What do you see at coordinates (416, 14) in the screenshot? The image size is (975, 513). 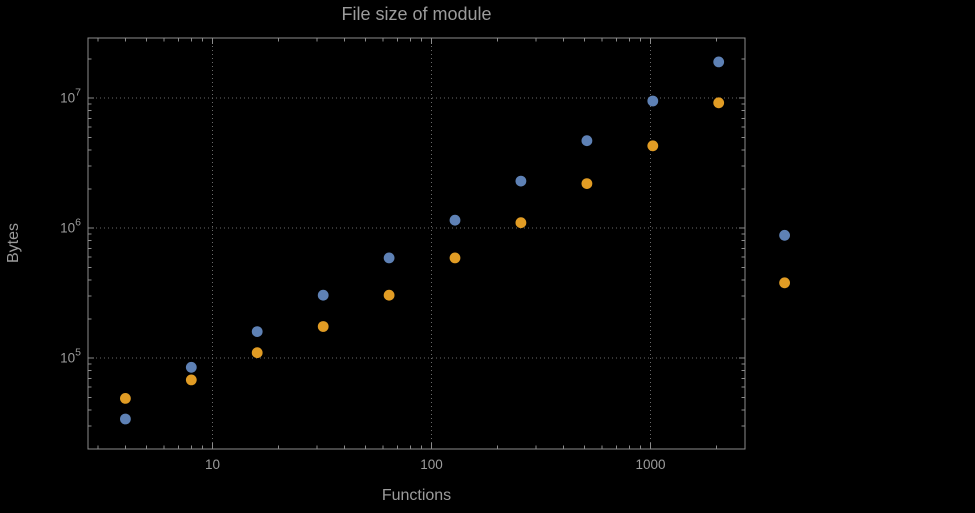 I see `chart-title: File size of module` at bounding box center [416, 14].